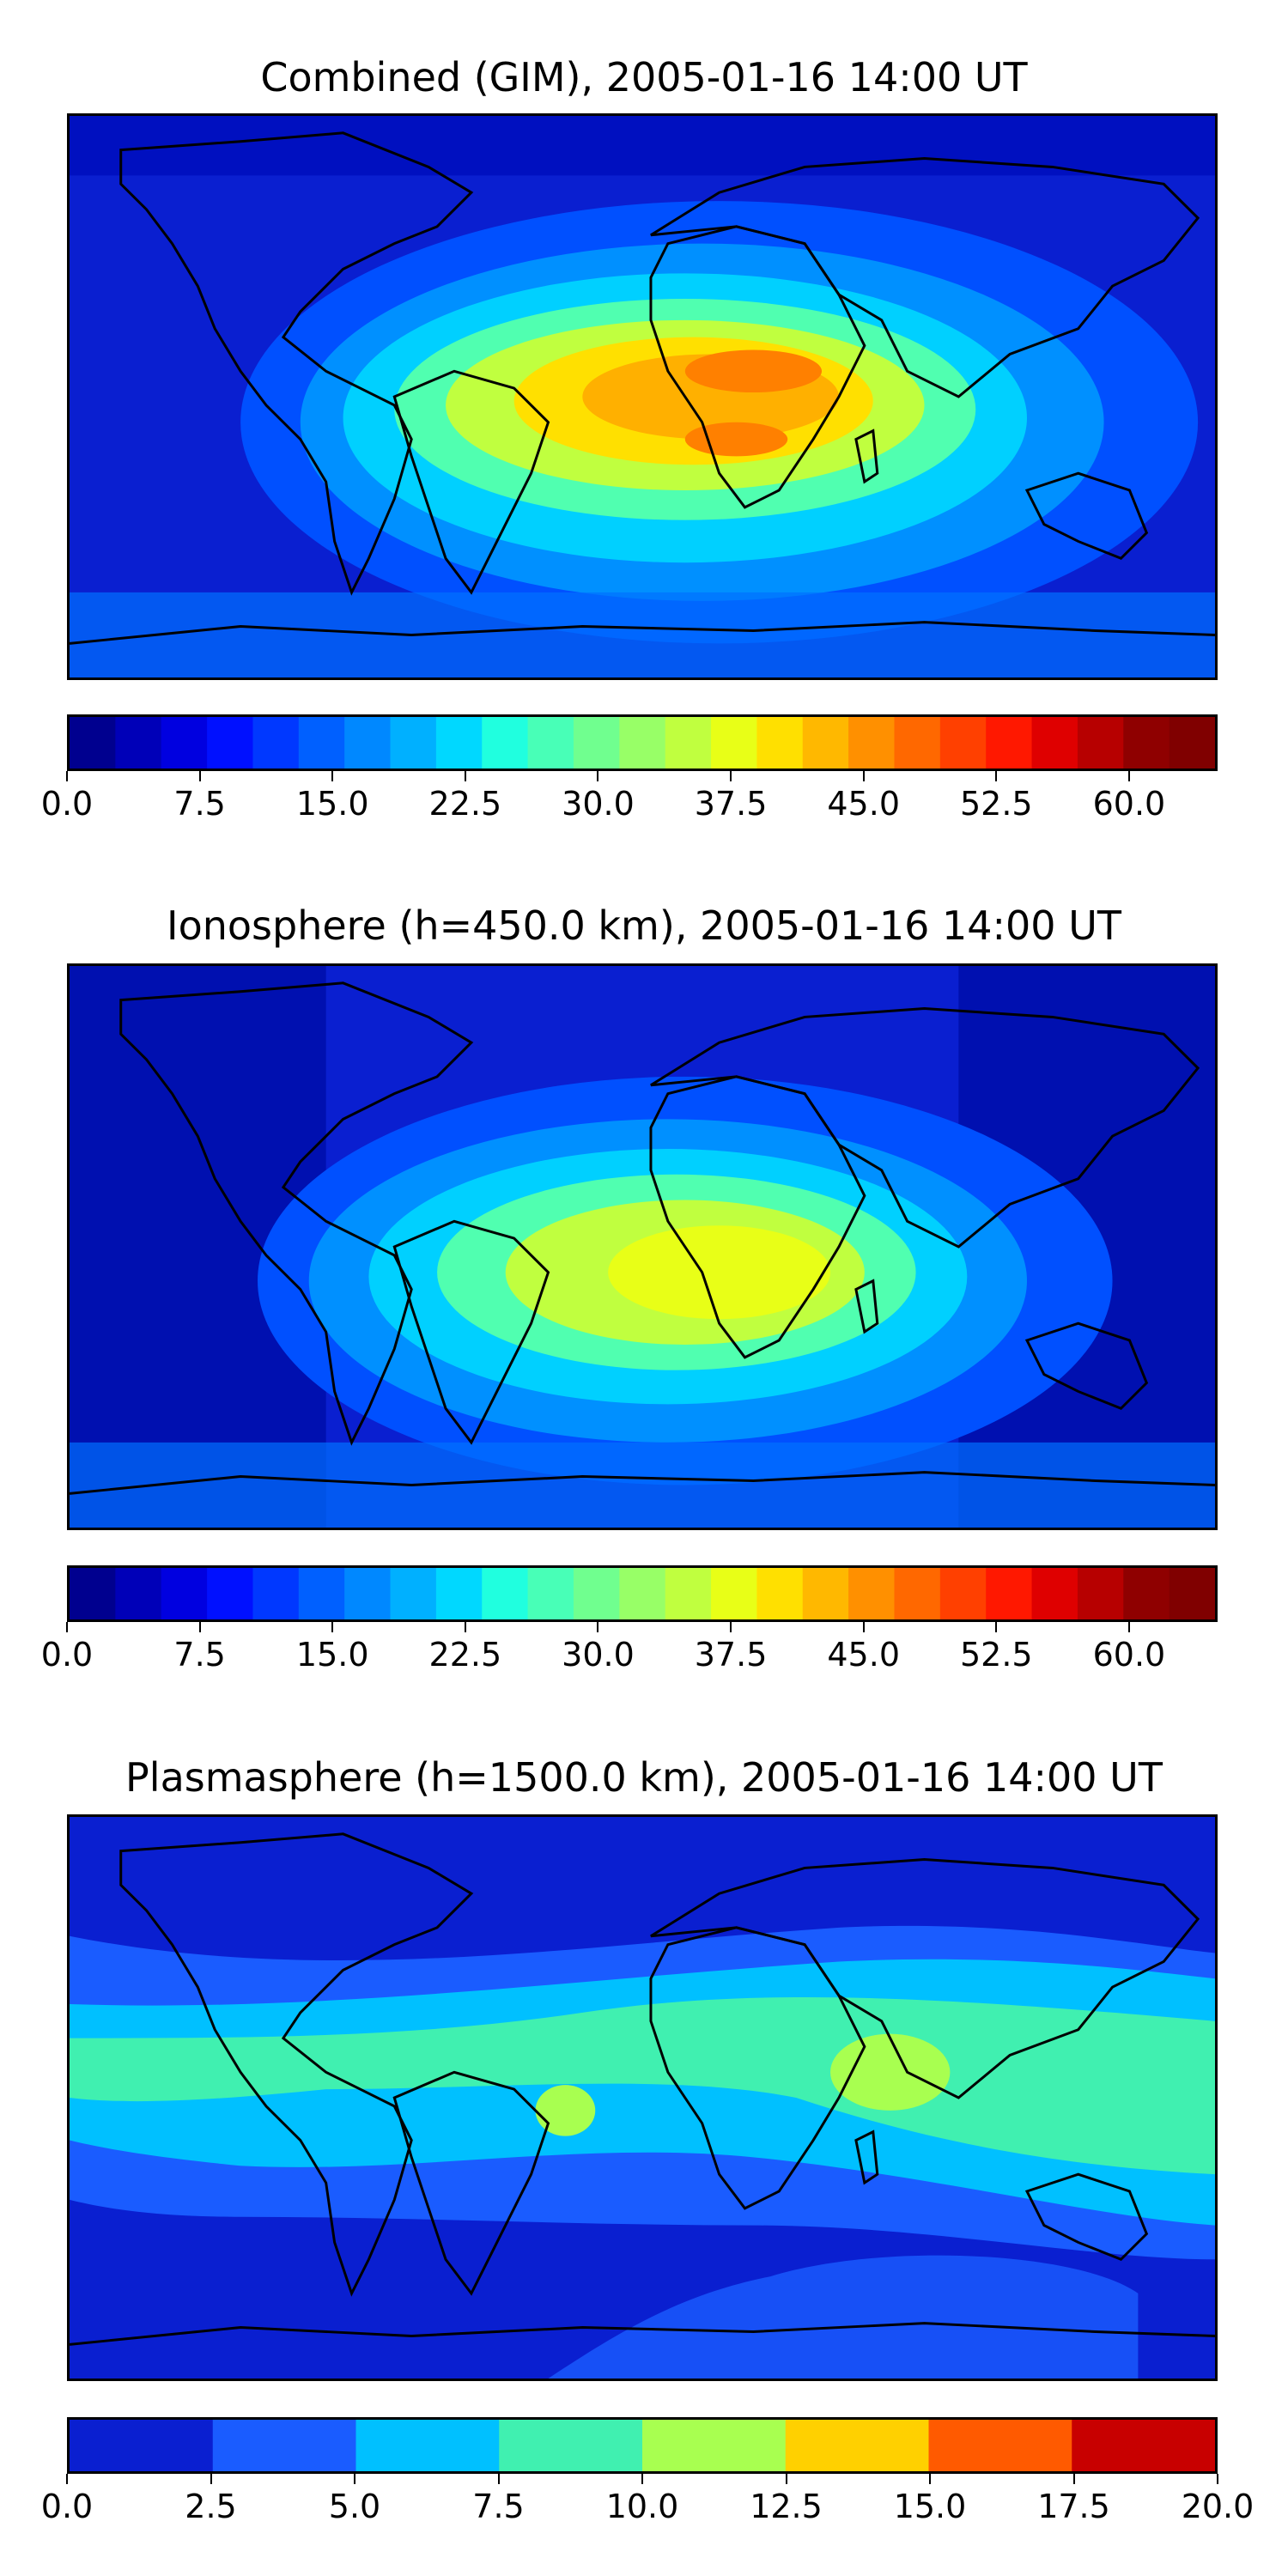  I want to click on colorbar-ticks-ionosphere: 0.0 7.5 15.0 22.5 30.0 37.5 45.0 52.5 60.0, so click(629, 1648).